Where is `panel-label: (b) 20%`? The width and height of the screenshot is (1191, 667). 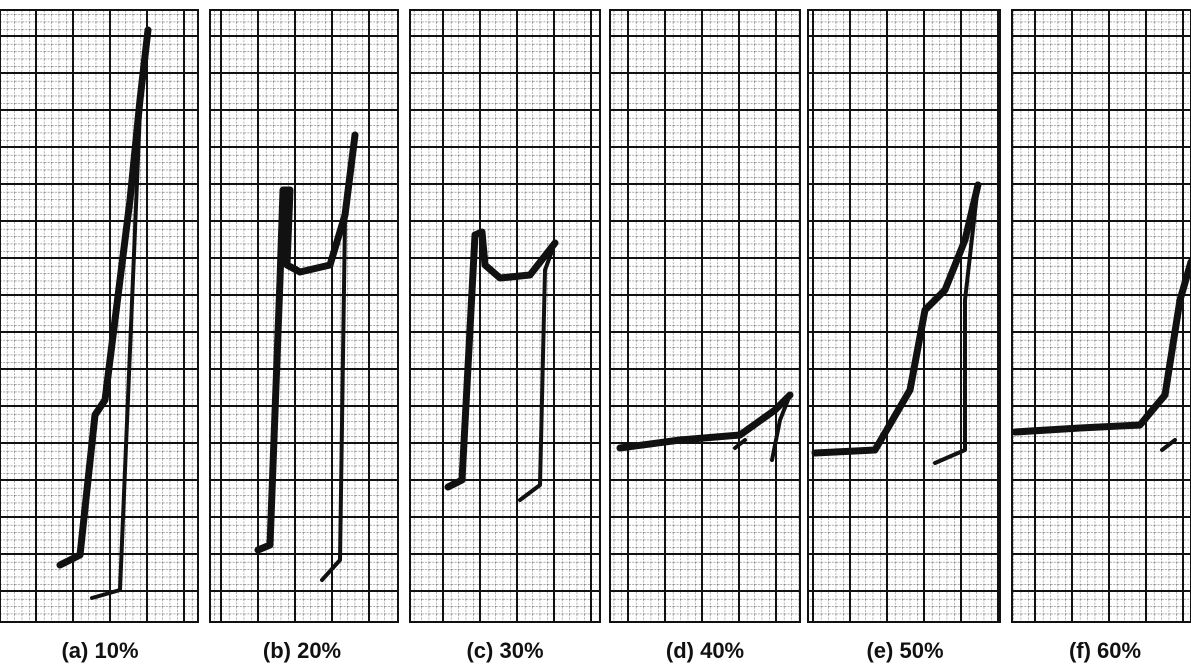 panel-label: (b) 20% is located at coordinates (302, 650).